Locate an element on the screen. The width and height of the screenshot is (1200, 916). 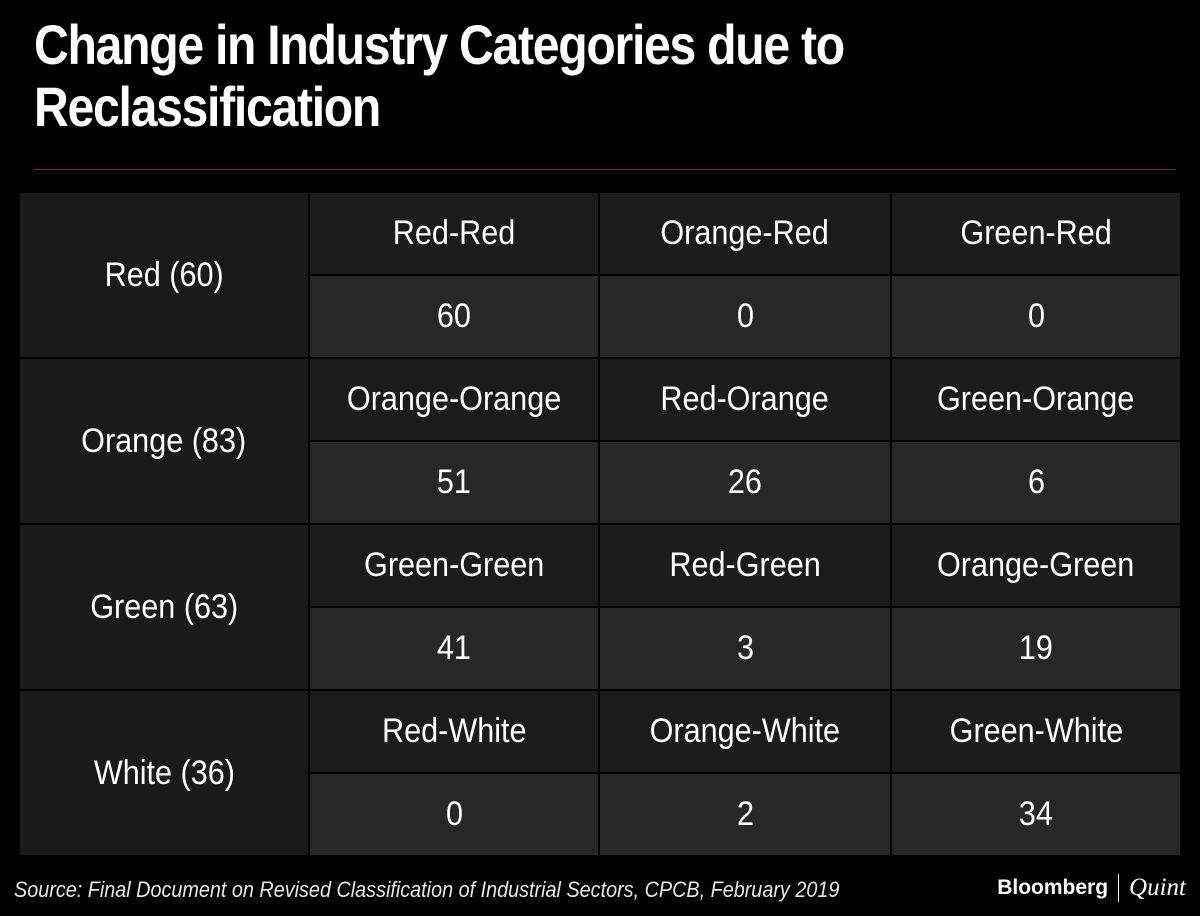
transition-label: Green-White is located at coordinates (1036, 731).